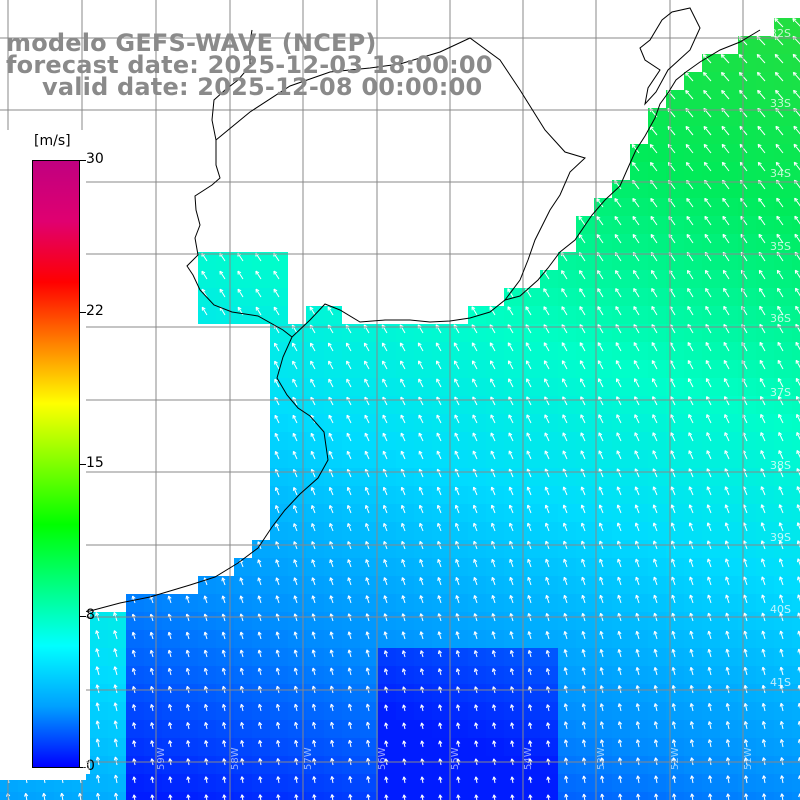  I want to click on lat-label: 34S, so click(780, 173).